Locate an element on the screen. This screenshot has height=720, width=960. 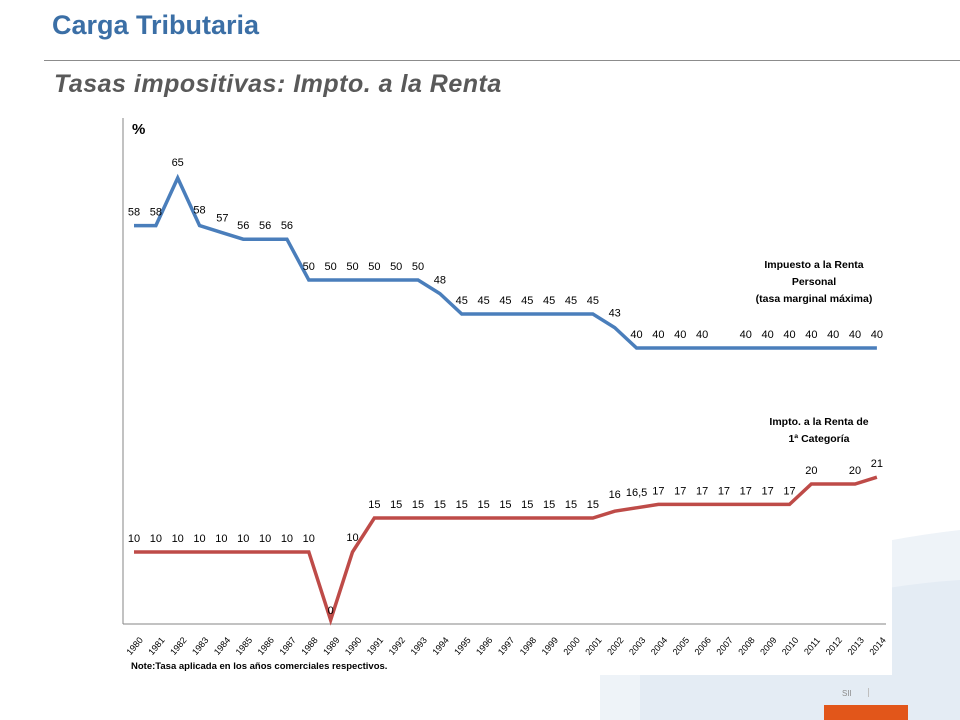
x-tick-label: 2008 is located at coordinates (746, 646).